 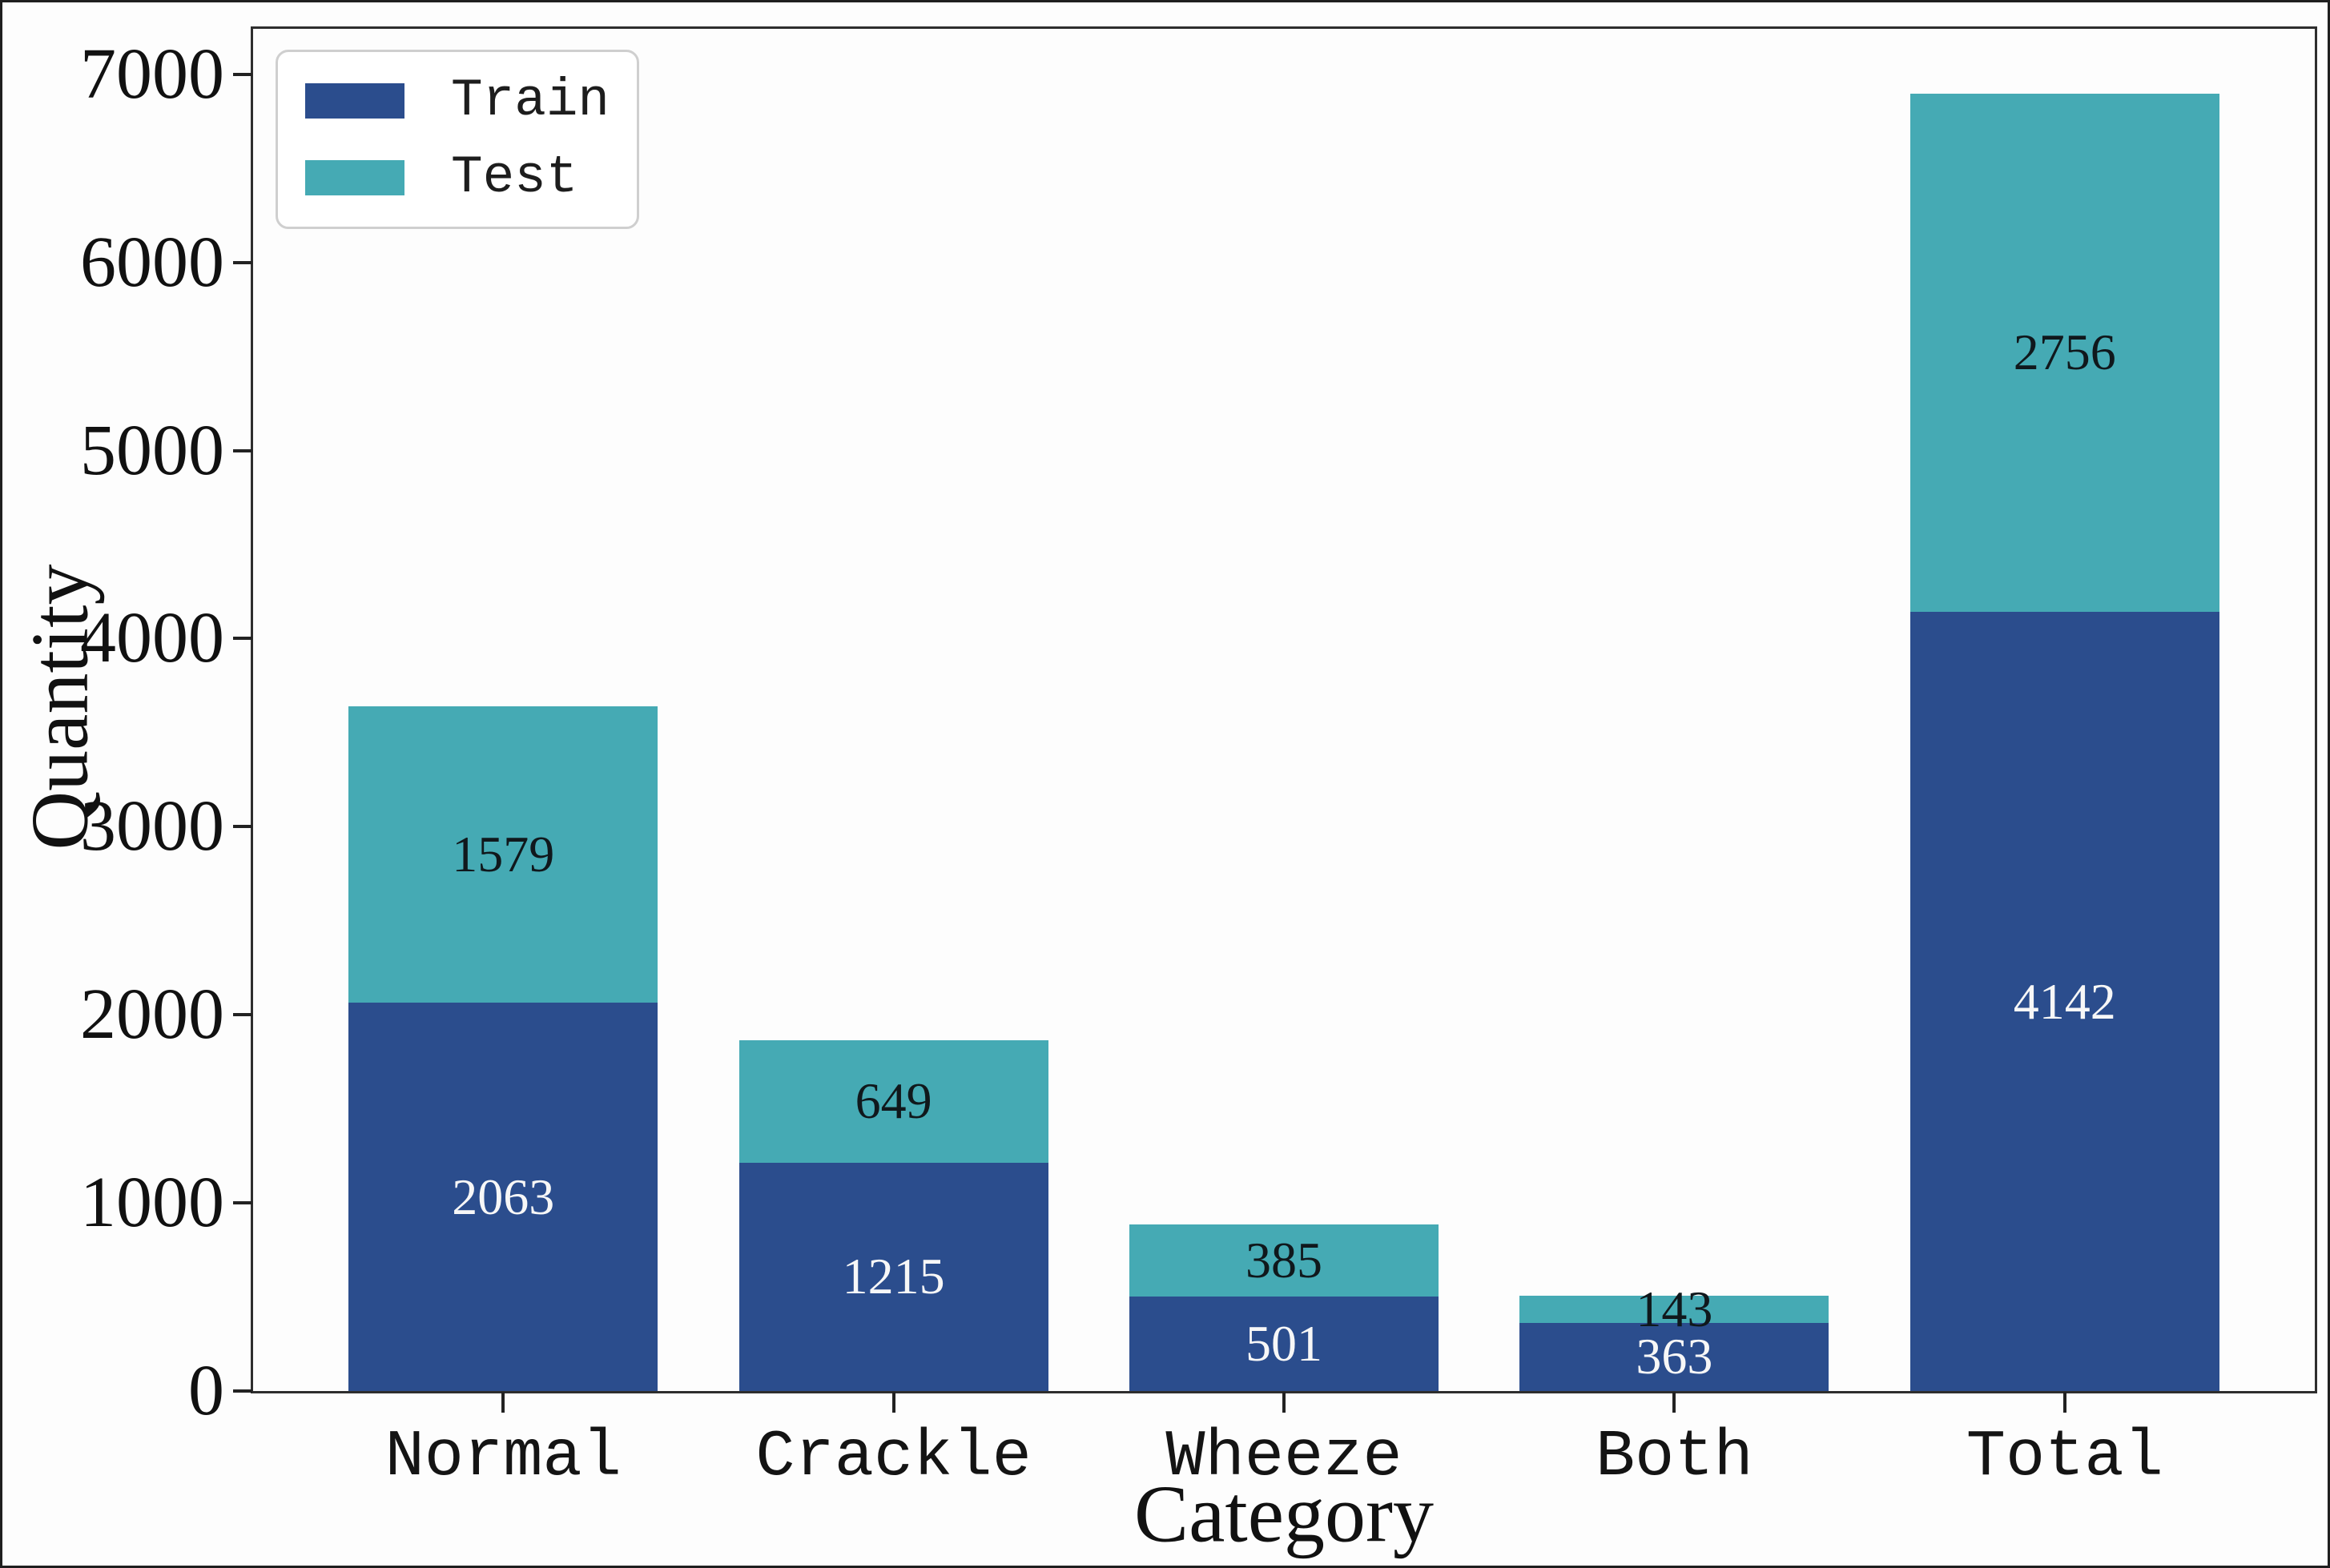 I want to click on bar-value-label: 385, so click(x=1283, y=1261).